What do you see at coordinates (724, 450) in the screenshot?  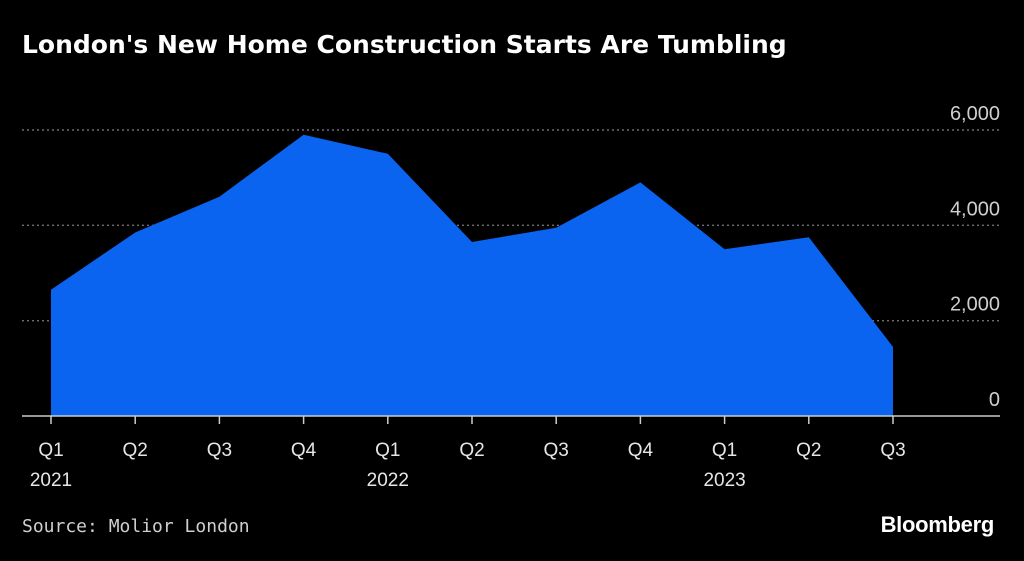 I see `x-tick-label-8: Q1` at bounding box center [724, 450].